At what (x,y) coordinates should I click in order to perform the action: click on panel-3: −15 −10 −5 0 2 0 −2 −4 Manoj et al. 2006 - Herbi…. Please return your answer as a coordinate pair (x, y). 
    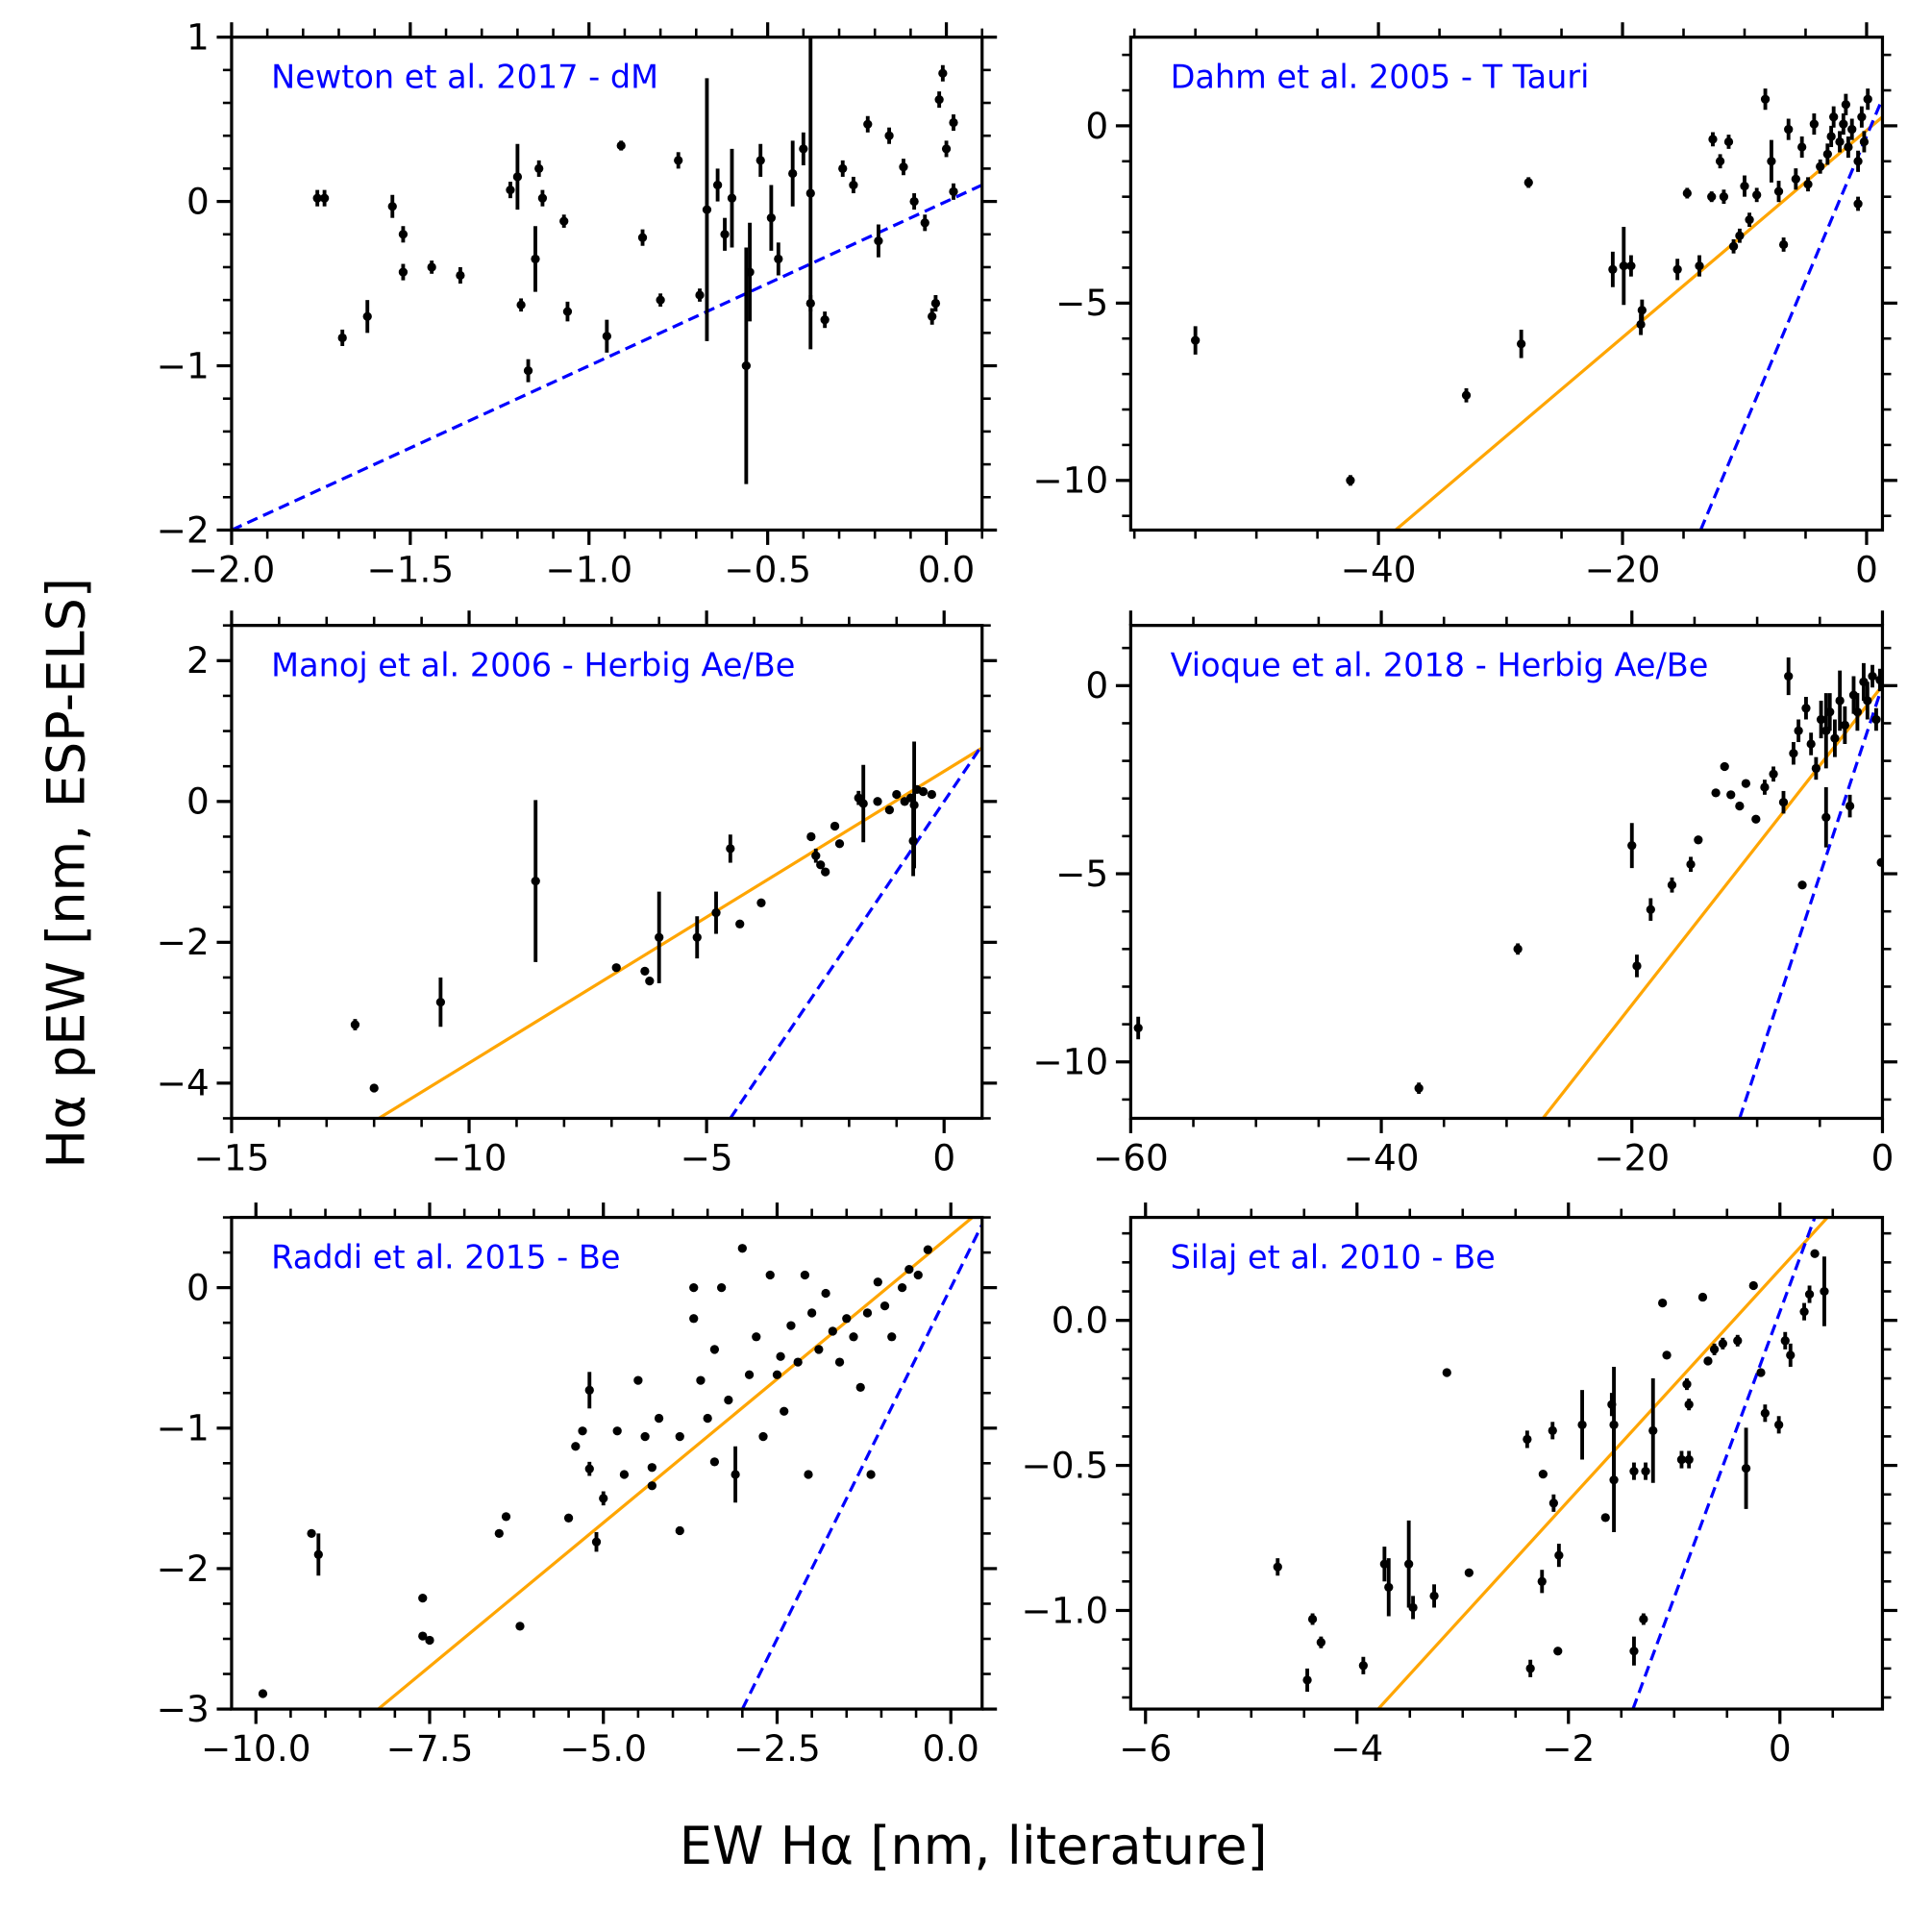
    Looking at the image, I should click on (577, 894).